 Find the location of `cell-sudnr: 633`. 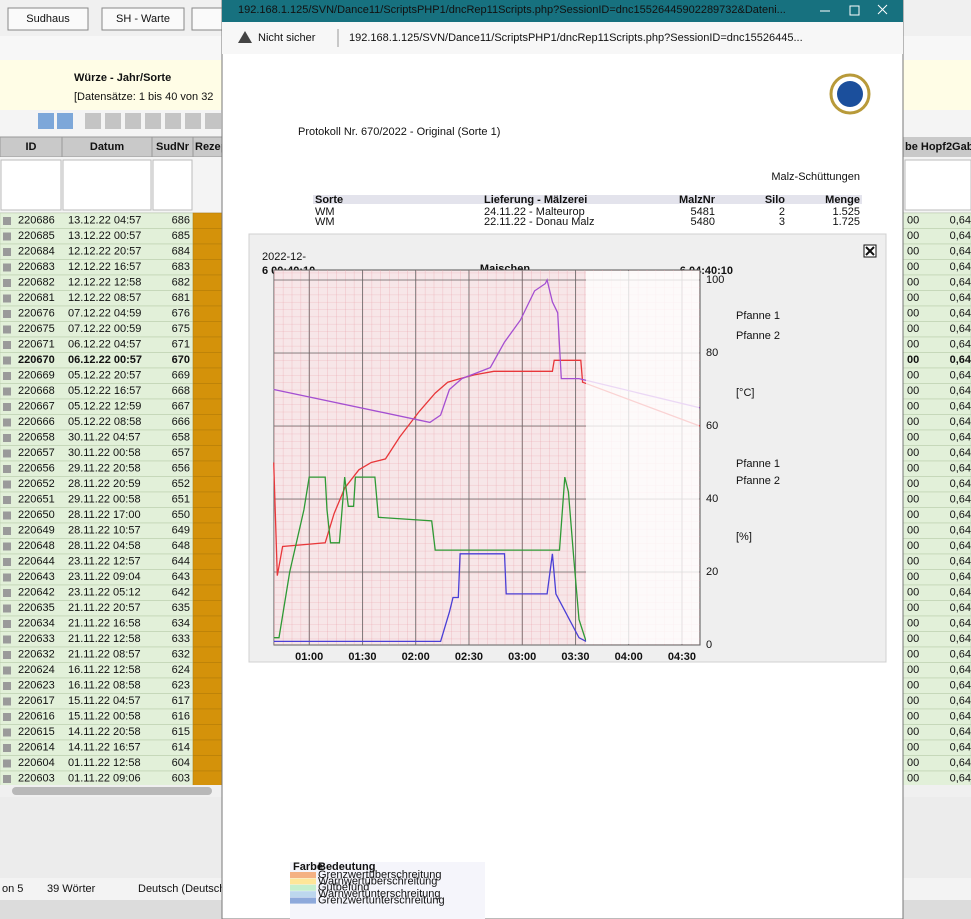

cell-sudnr: 633 is located at coordinates (181, 639).